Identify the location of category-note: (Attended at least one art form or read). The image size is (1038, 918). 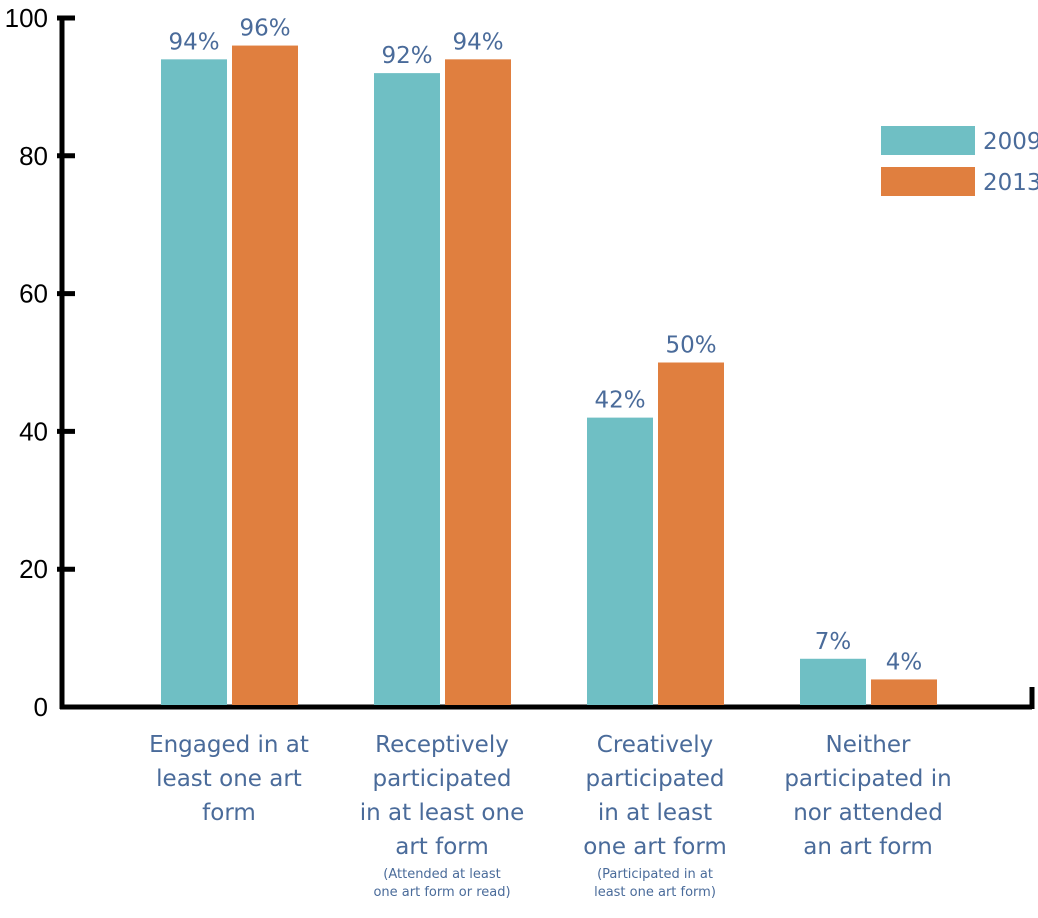
(442, 883).